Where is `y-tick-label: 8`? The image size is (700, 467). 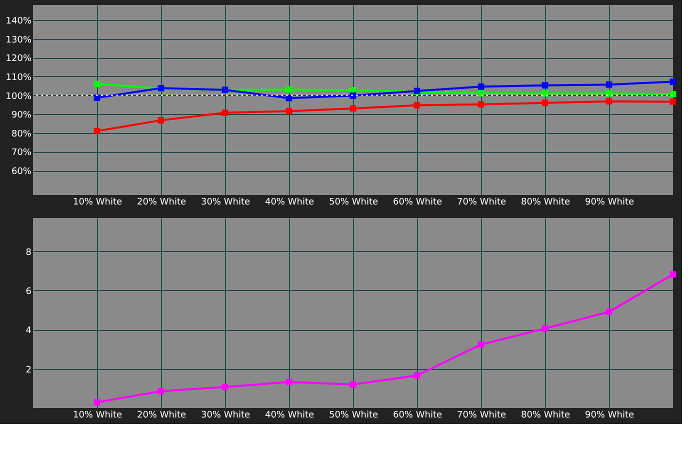
y-tick-label: 8 is located at coordinates (29, 253).